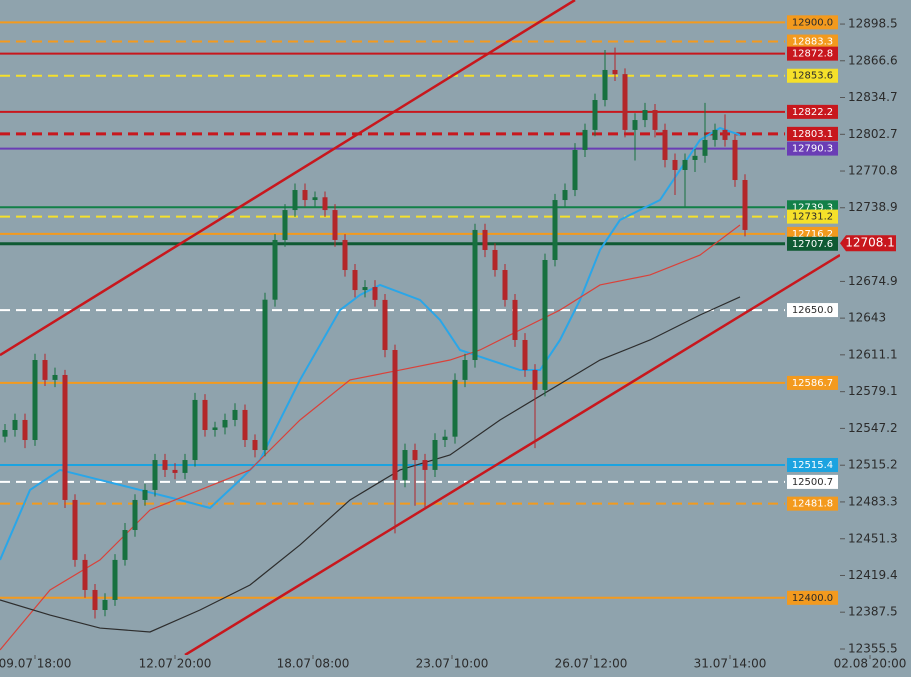 Image resolution: width=911 pixels, height=677 pixels. I want to click on level-label: 12790.3, so click(812, 149).